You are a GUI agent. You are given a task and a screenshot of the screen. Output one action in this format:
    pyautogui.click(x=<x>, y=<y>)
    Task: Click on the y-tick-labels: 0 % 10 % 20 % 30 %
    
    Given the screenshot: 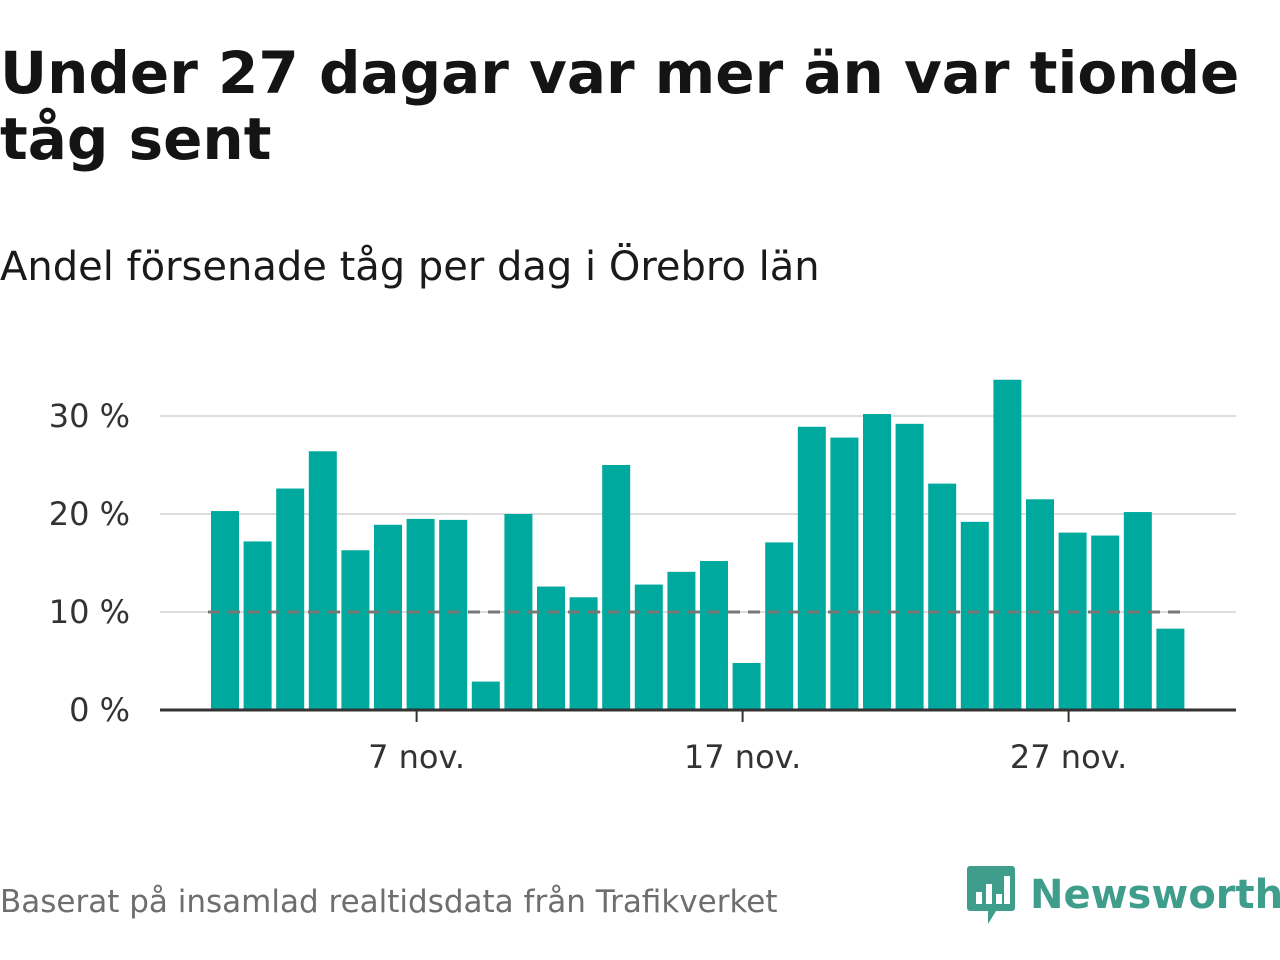 What is the action you would take?
    pyautogui.click(x=89, y=563)
    